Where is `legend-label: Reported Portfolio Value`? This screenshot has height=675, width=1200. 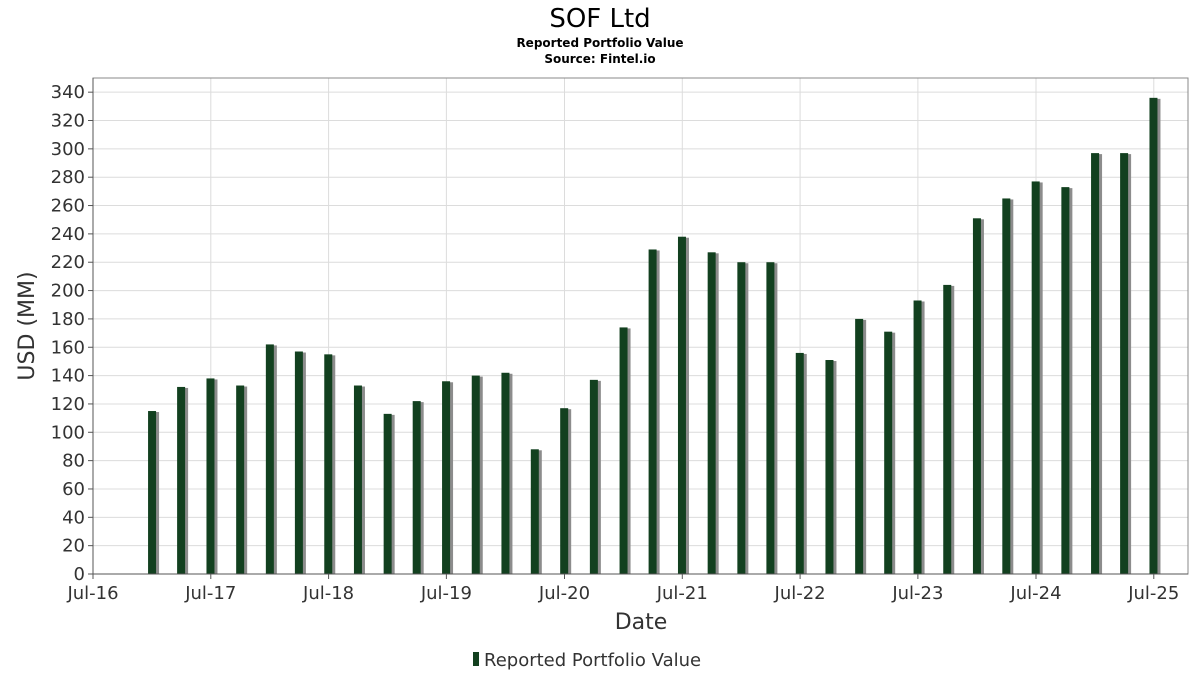 legend-label: Reported Portfolio Value is located at coordinates (592, 660).